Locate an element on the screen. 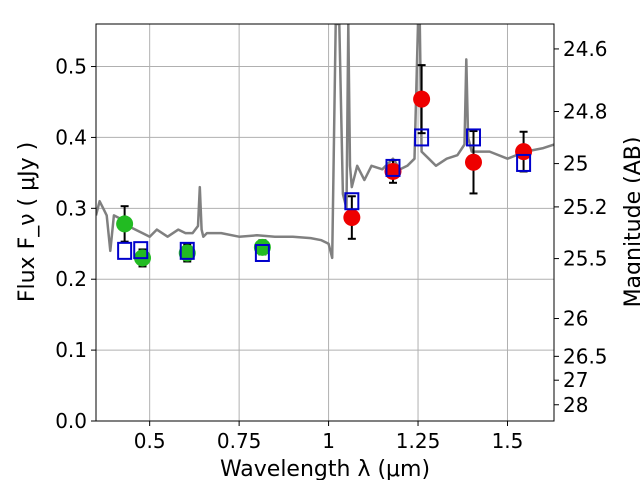 This screenshot has width=640, height=480. y-axis-left: 0.0 0.1 0.2 0.3 0.4 0.5 is located at coordinates (75, 244).